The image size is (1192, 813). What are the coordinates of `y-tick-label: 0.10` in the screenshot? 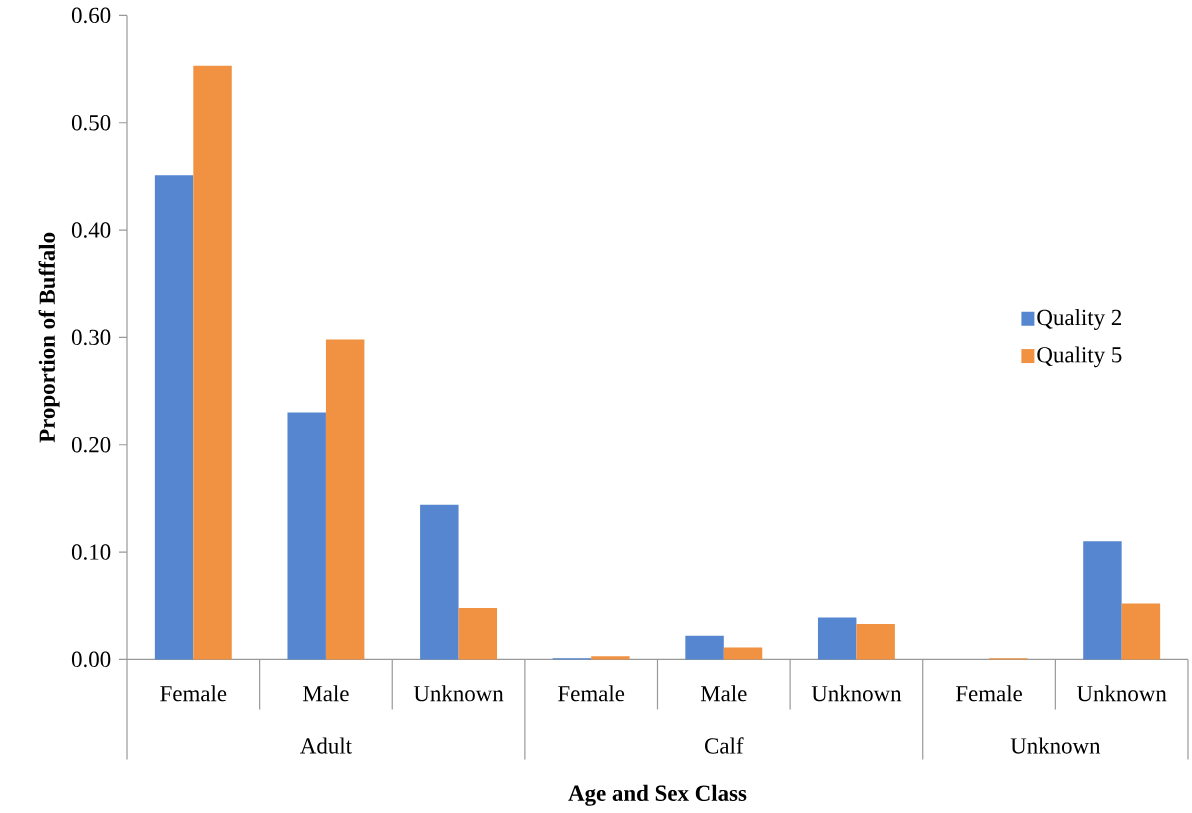 It's located at (91, 552).